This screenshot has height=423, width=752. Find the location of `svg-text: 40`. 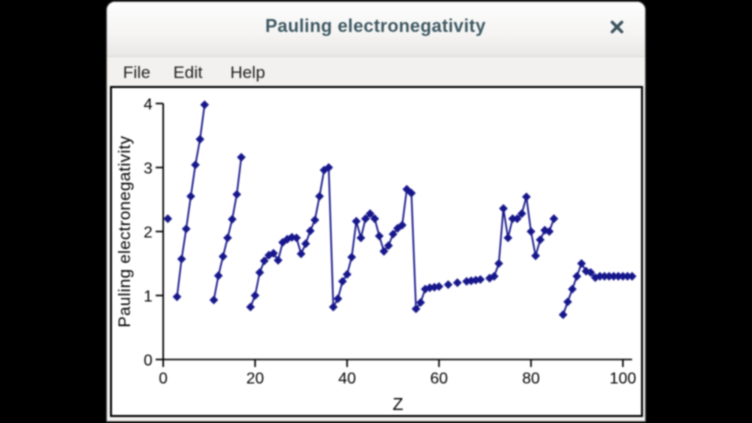

svg-text: 40 is located at coordinates (347, 379).